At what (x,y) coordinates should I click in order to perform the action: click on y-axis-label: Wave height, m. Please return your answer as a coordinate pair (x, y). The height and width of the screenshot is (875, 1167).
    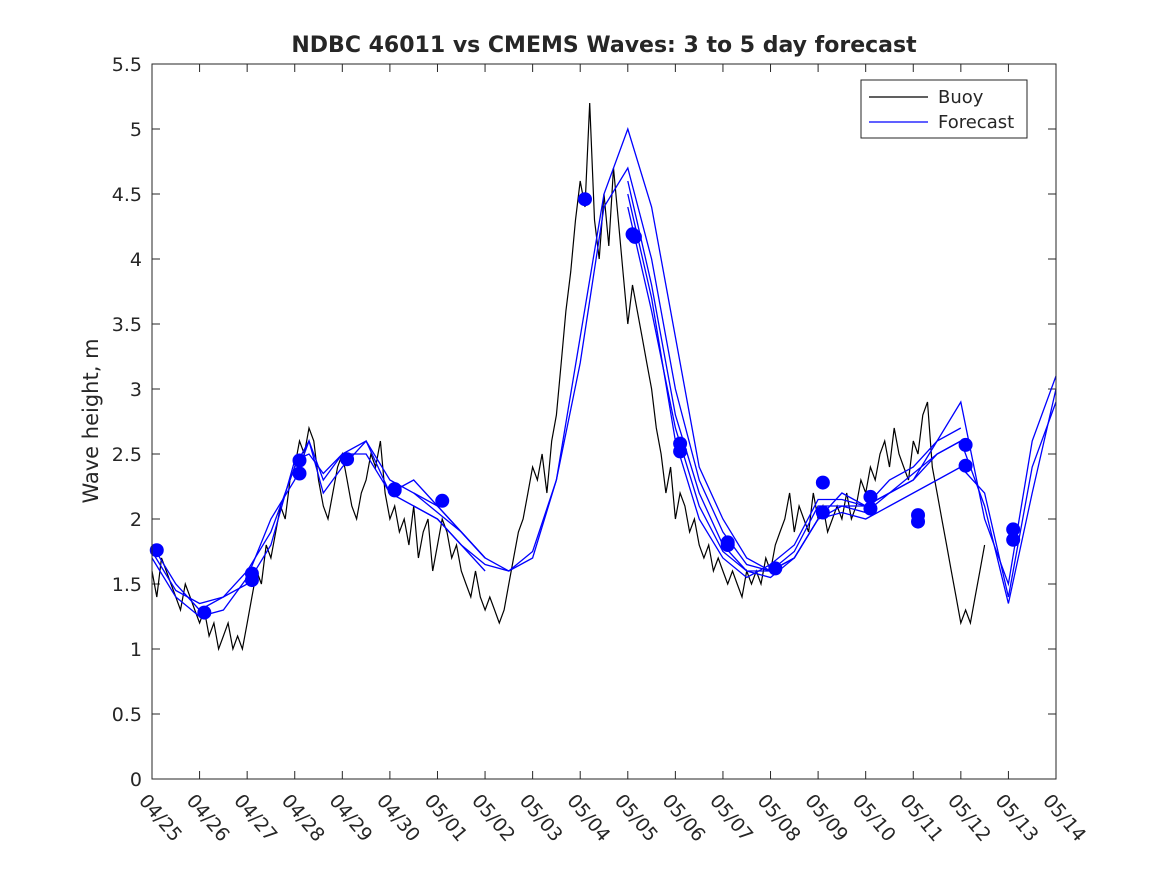
    Looking at the image, I should click on (91, 420).